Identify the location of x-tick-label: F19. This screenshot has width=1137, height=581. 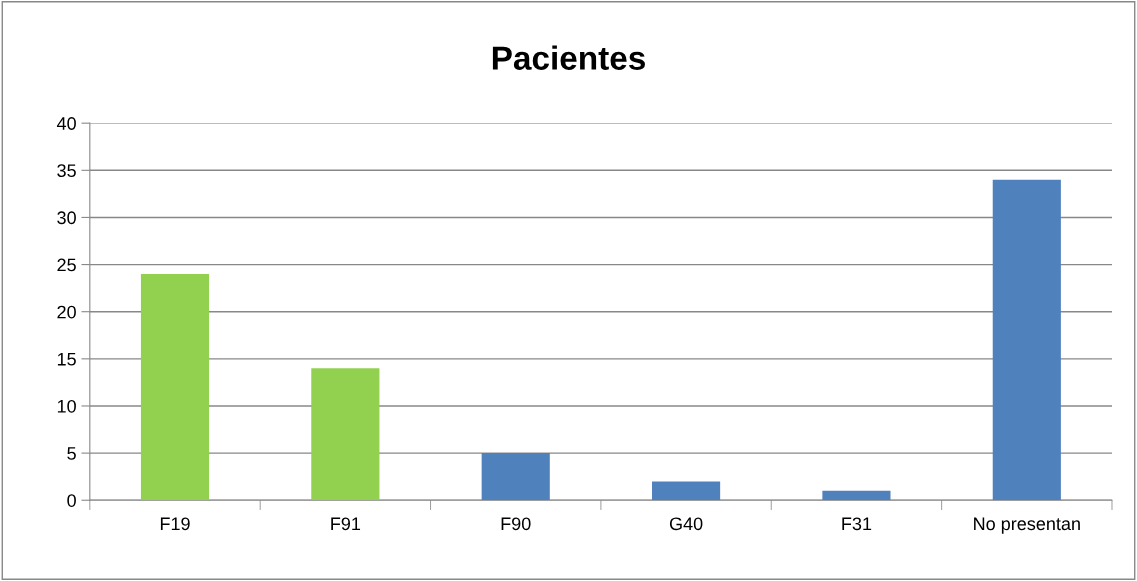
(175, 524).